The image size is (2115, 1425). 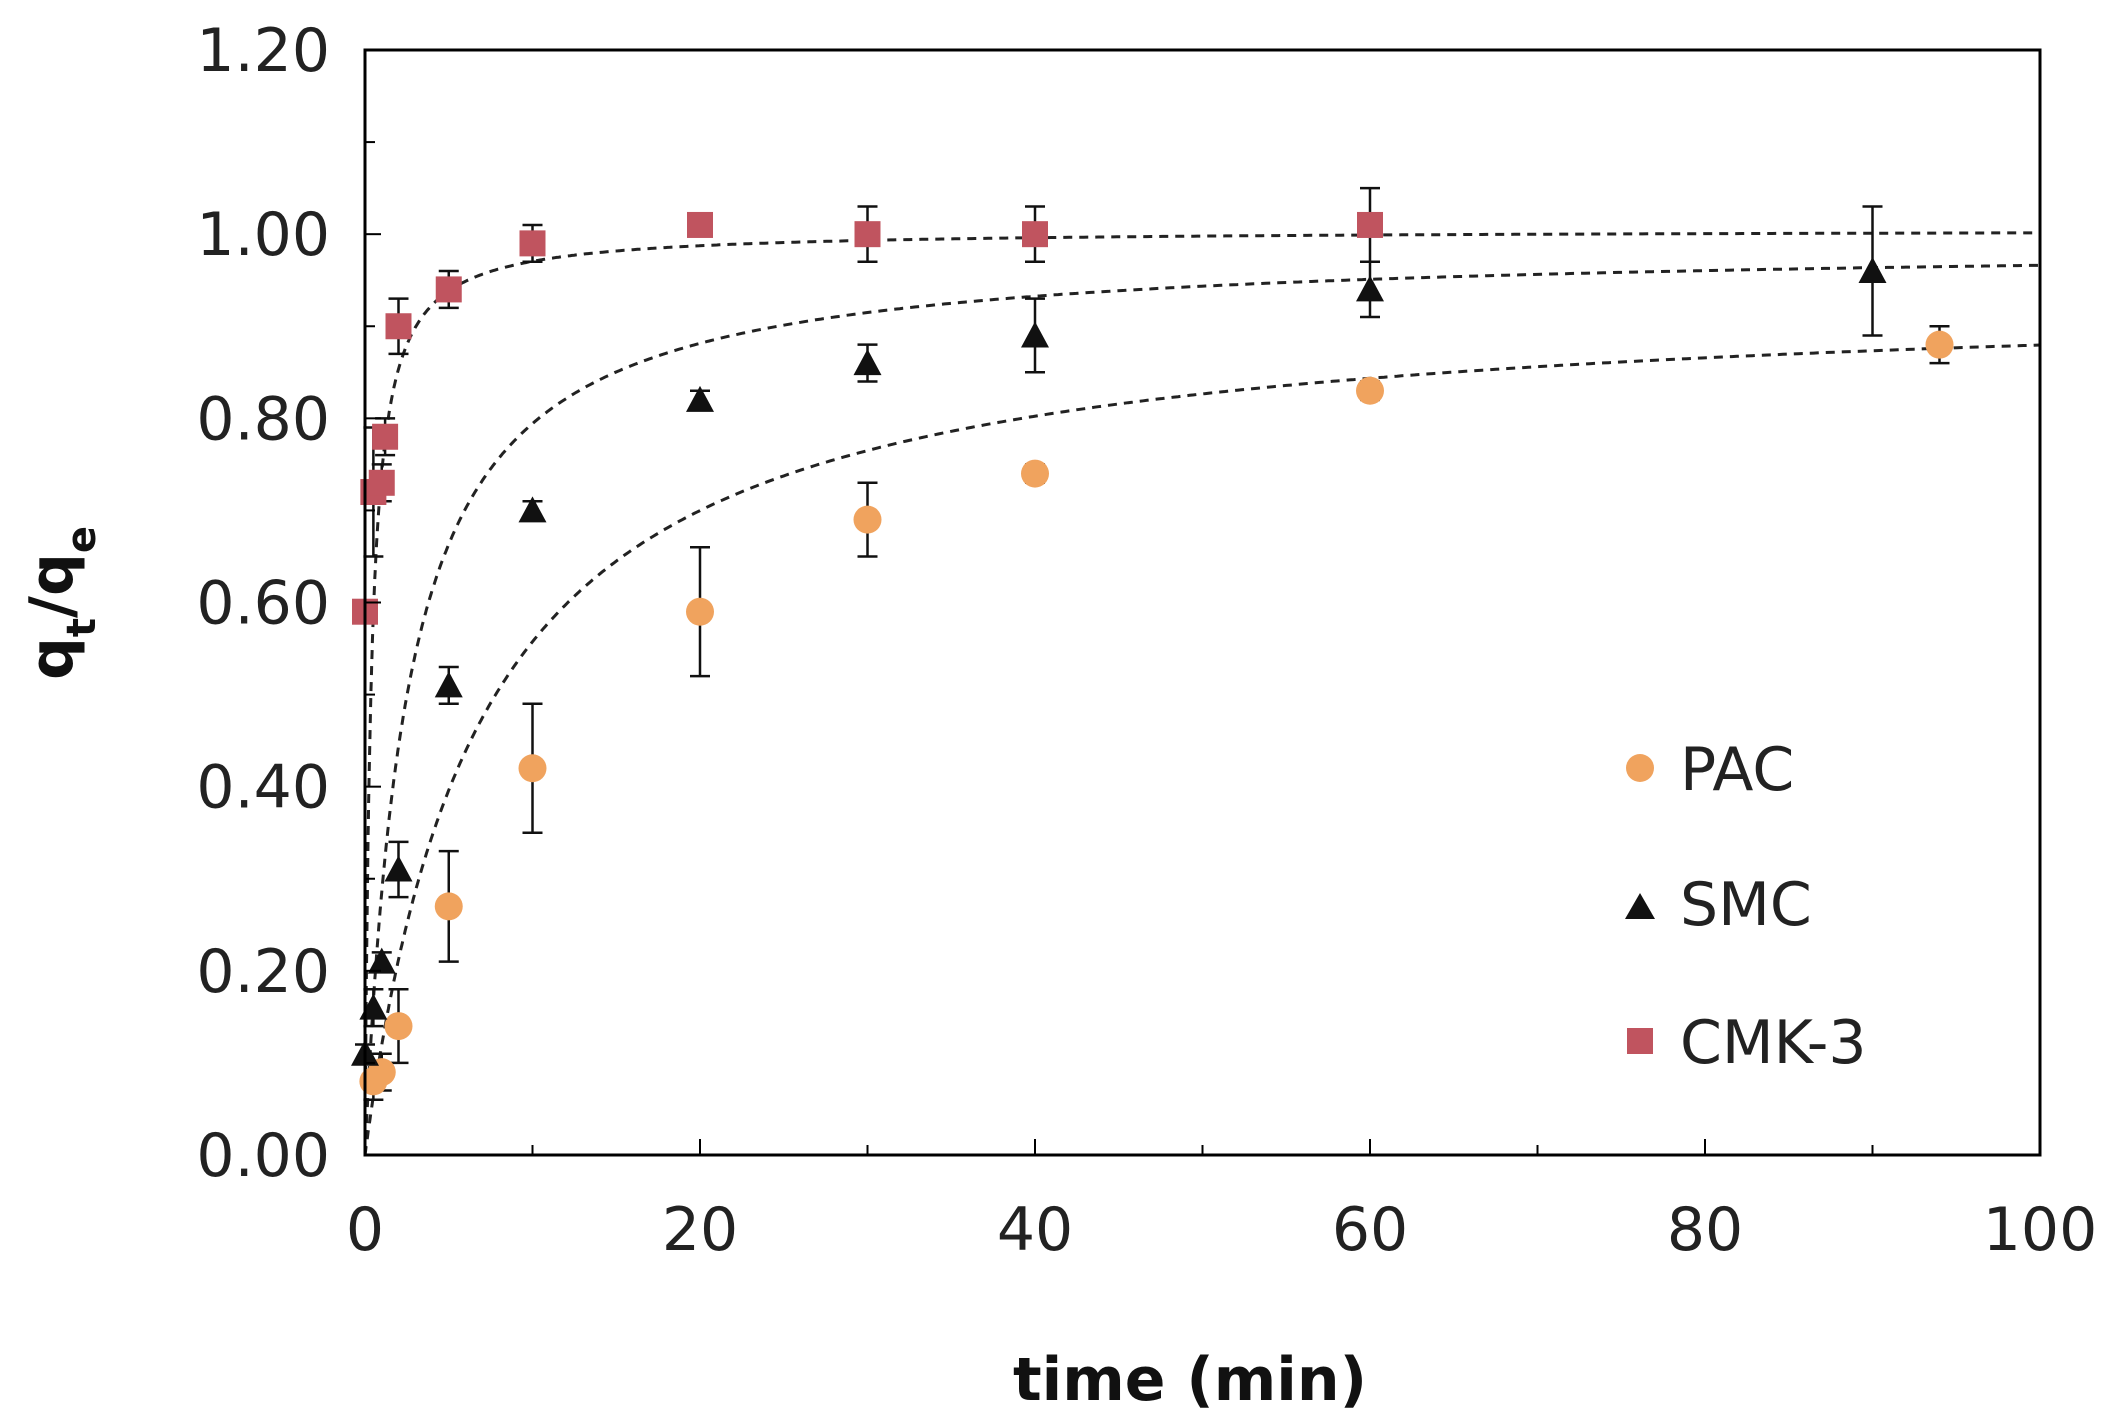 I want to click on y-tick-label: 1.20, so click(x=263, y=51).